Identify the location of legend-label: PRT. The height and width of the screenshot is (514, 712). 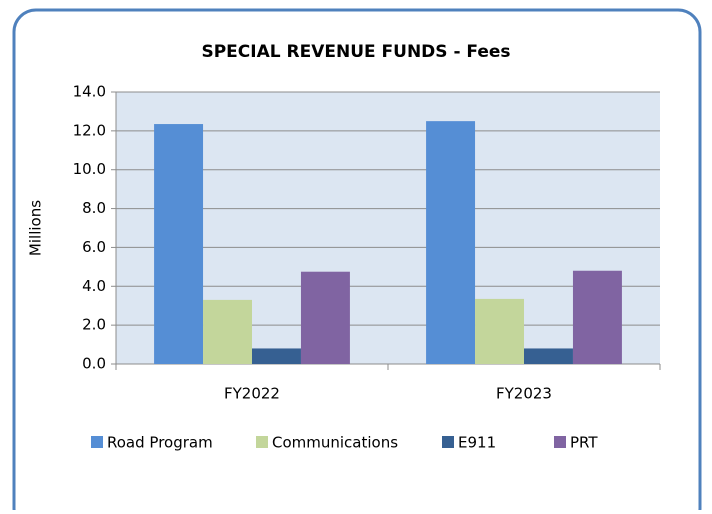
(584, 443).